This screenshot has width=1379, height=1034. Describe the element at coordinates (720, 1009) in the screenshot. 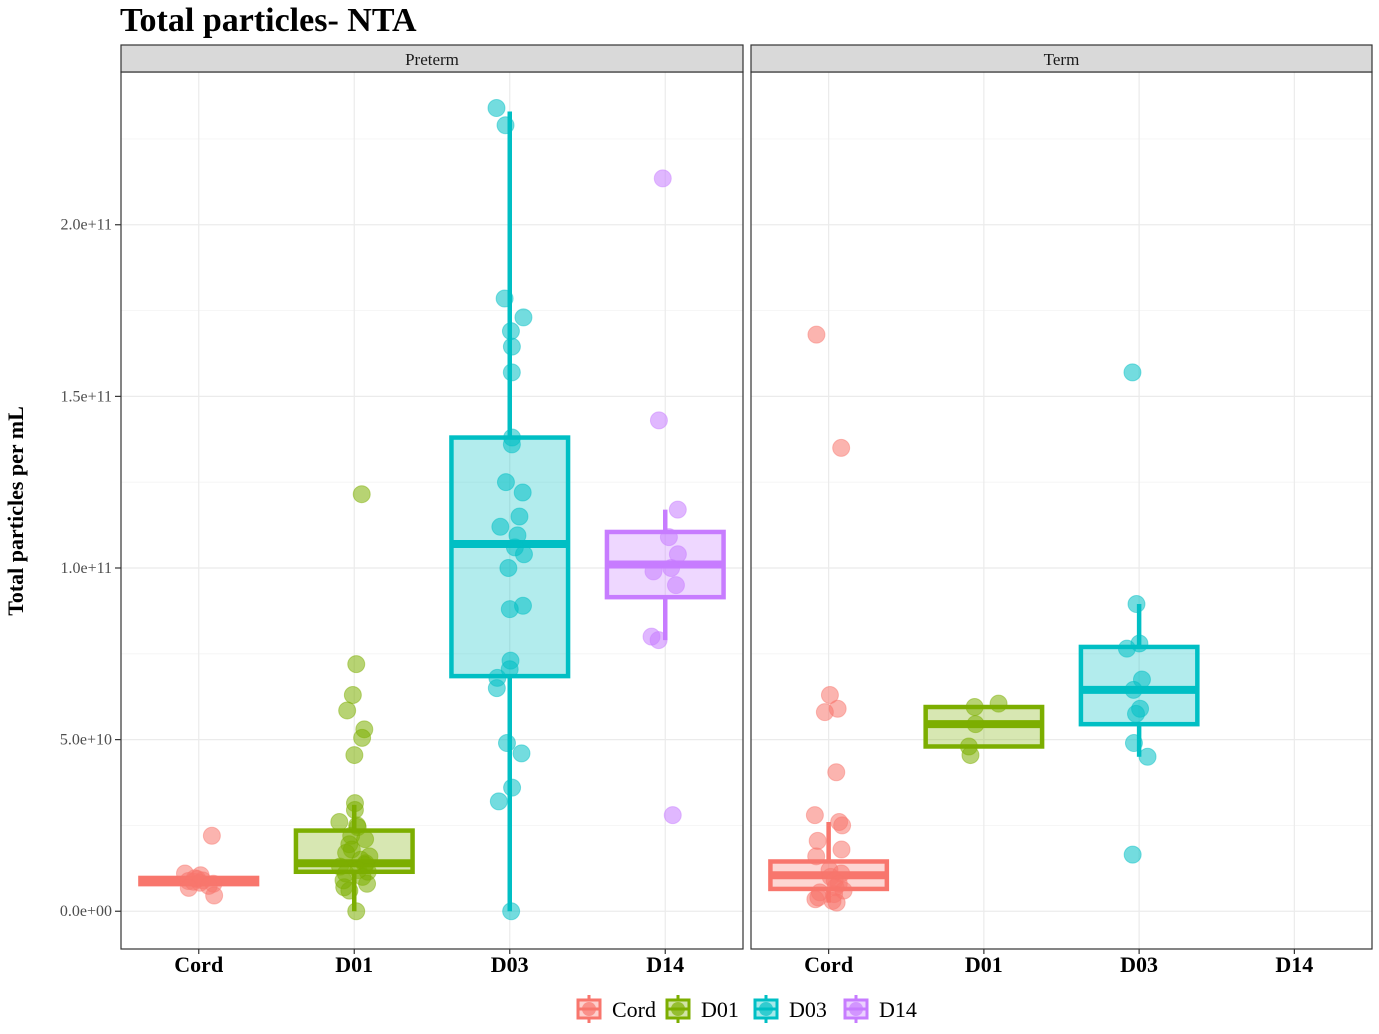

I see `legend-label: D01` at that location.